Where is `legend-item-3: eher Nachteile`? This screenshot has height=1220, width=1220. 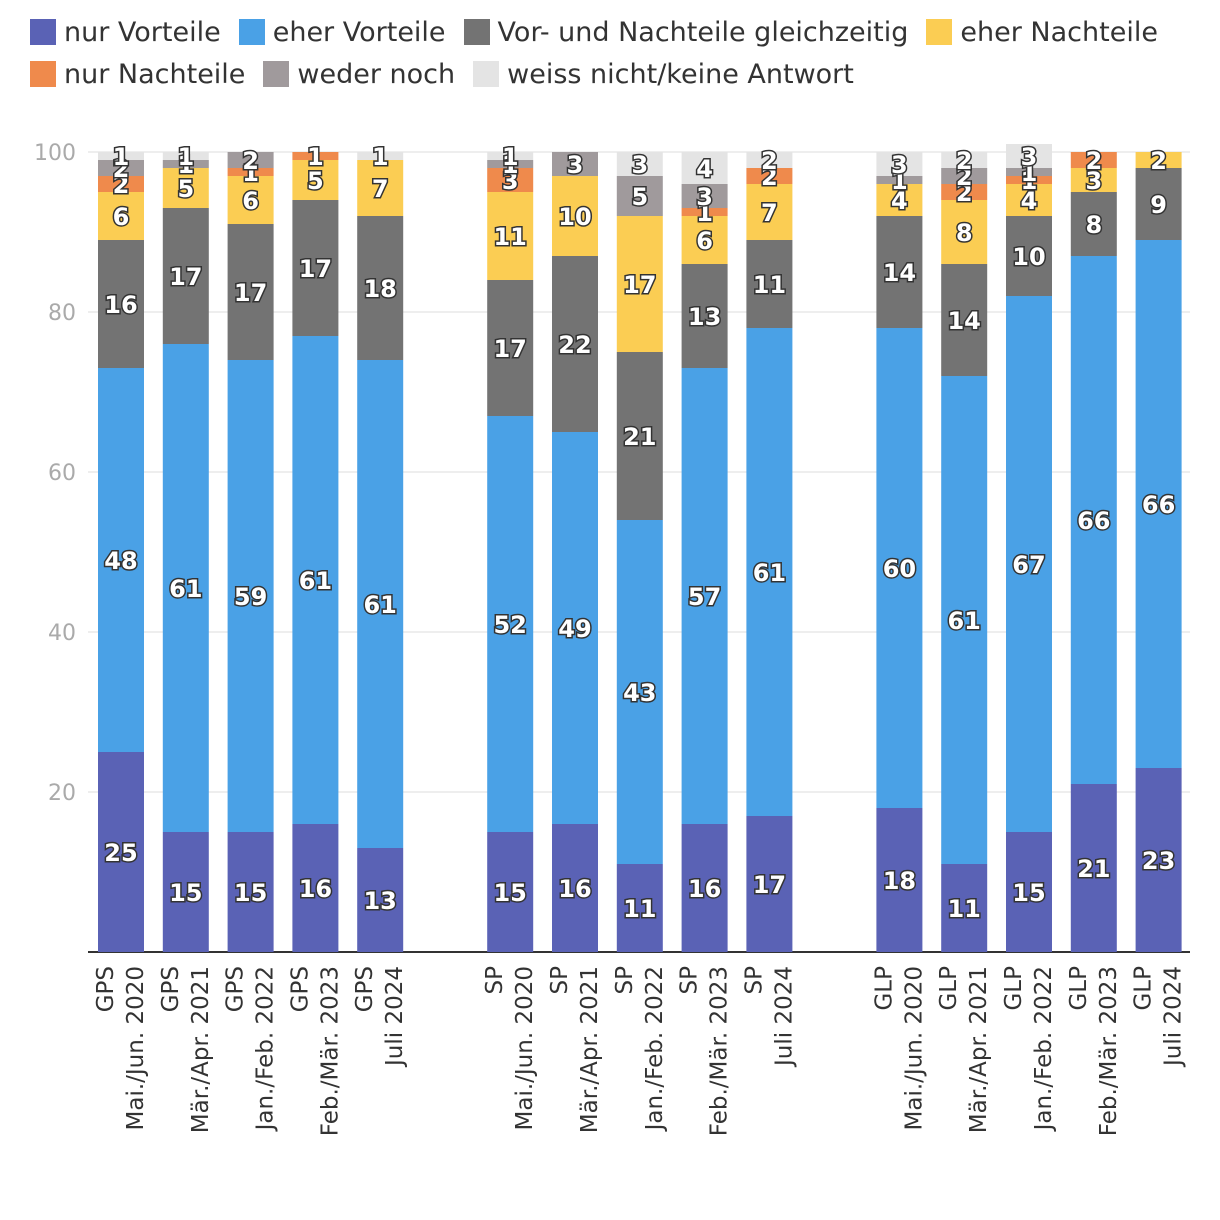 legend-item-3: eher Nachteile is located at coordinates (1042, 33).